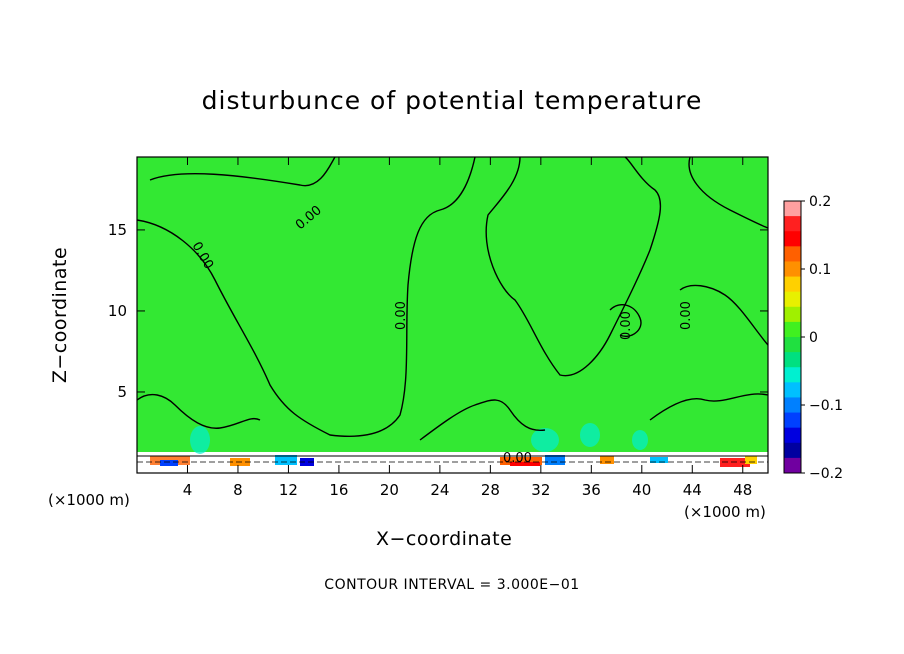 Image resolution: width=904 pixels, height=654 pixels. I want to click on x-unit-label-right: (×1000 m), so click(725, 512).